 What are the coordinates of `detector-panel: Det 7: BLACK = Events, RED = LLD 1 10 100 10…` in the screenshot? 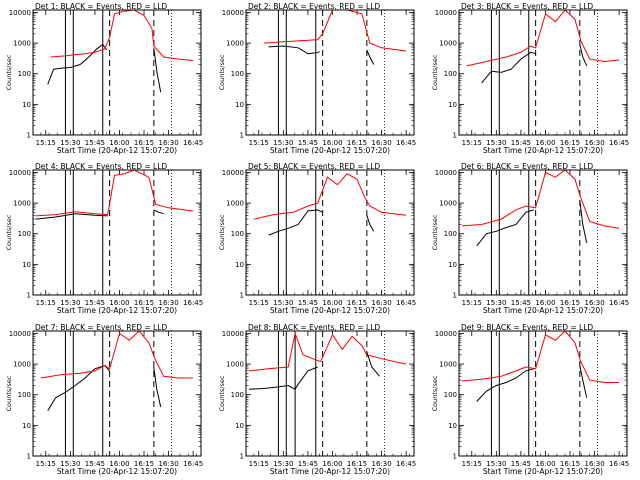 It's located at (104, 399).